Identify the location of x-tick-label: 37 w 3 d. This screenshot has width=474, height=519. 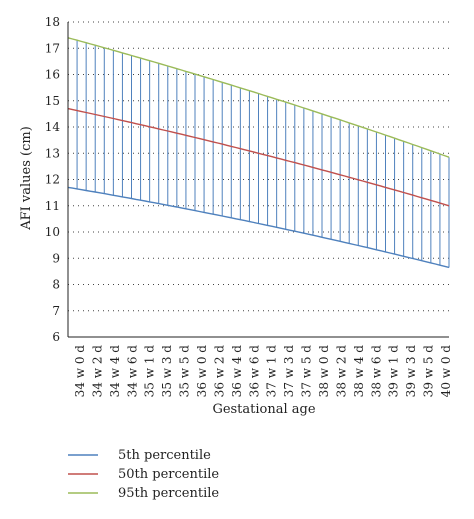
(289, 371).